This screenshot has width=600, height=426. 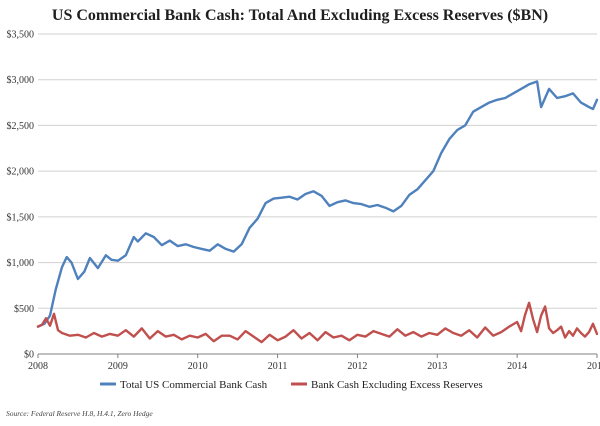 What do you see at coordinates (21, 217) in the screenshot?
I see `y-tick-label: $1,500` at bounding box center [21, 217].